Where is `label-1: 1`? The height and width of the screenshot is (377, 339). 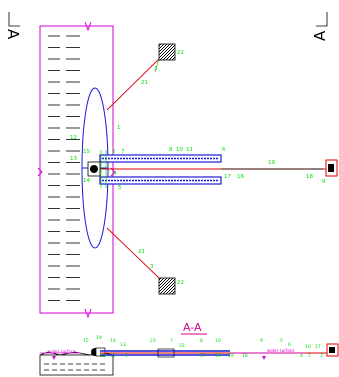 label-1: 1 is located at coordinates (119, 128).